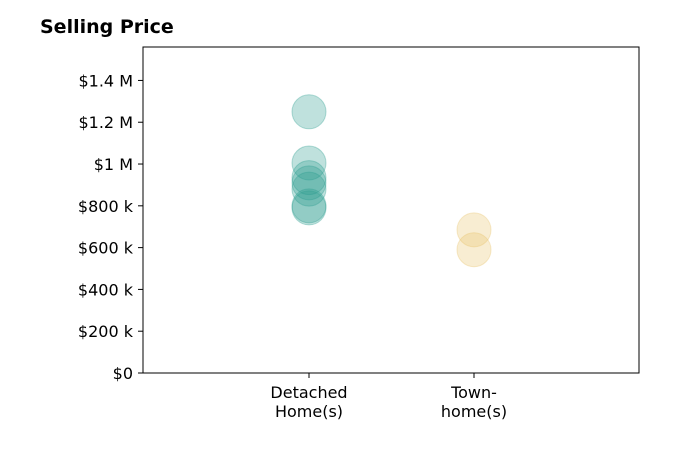  What do you see at coordinates (391, 181) in the screenshot?
I see `data-points` at bounding box center [391, 181].